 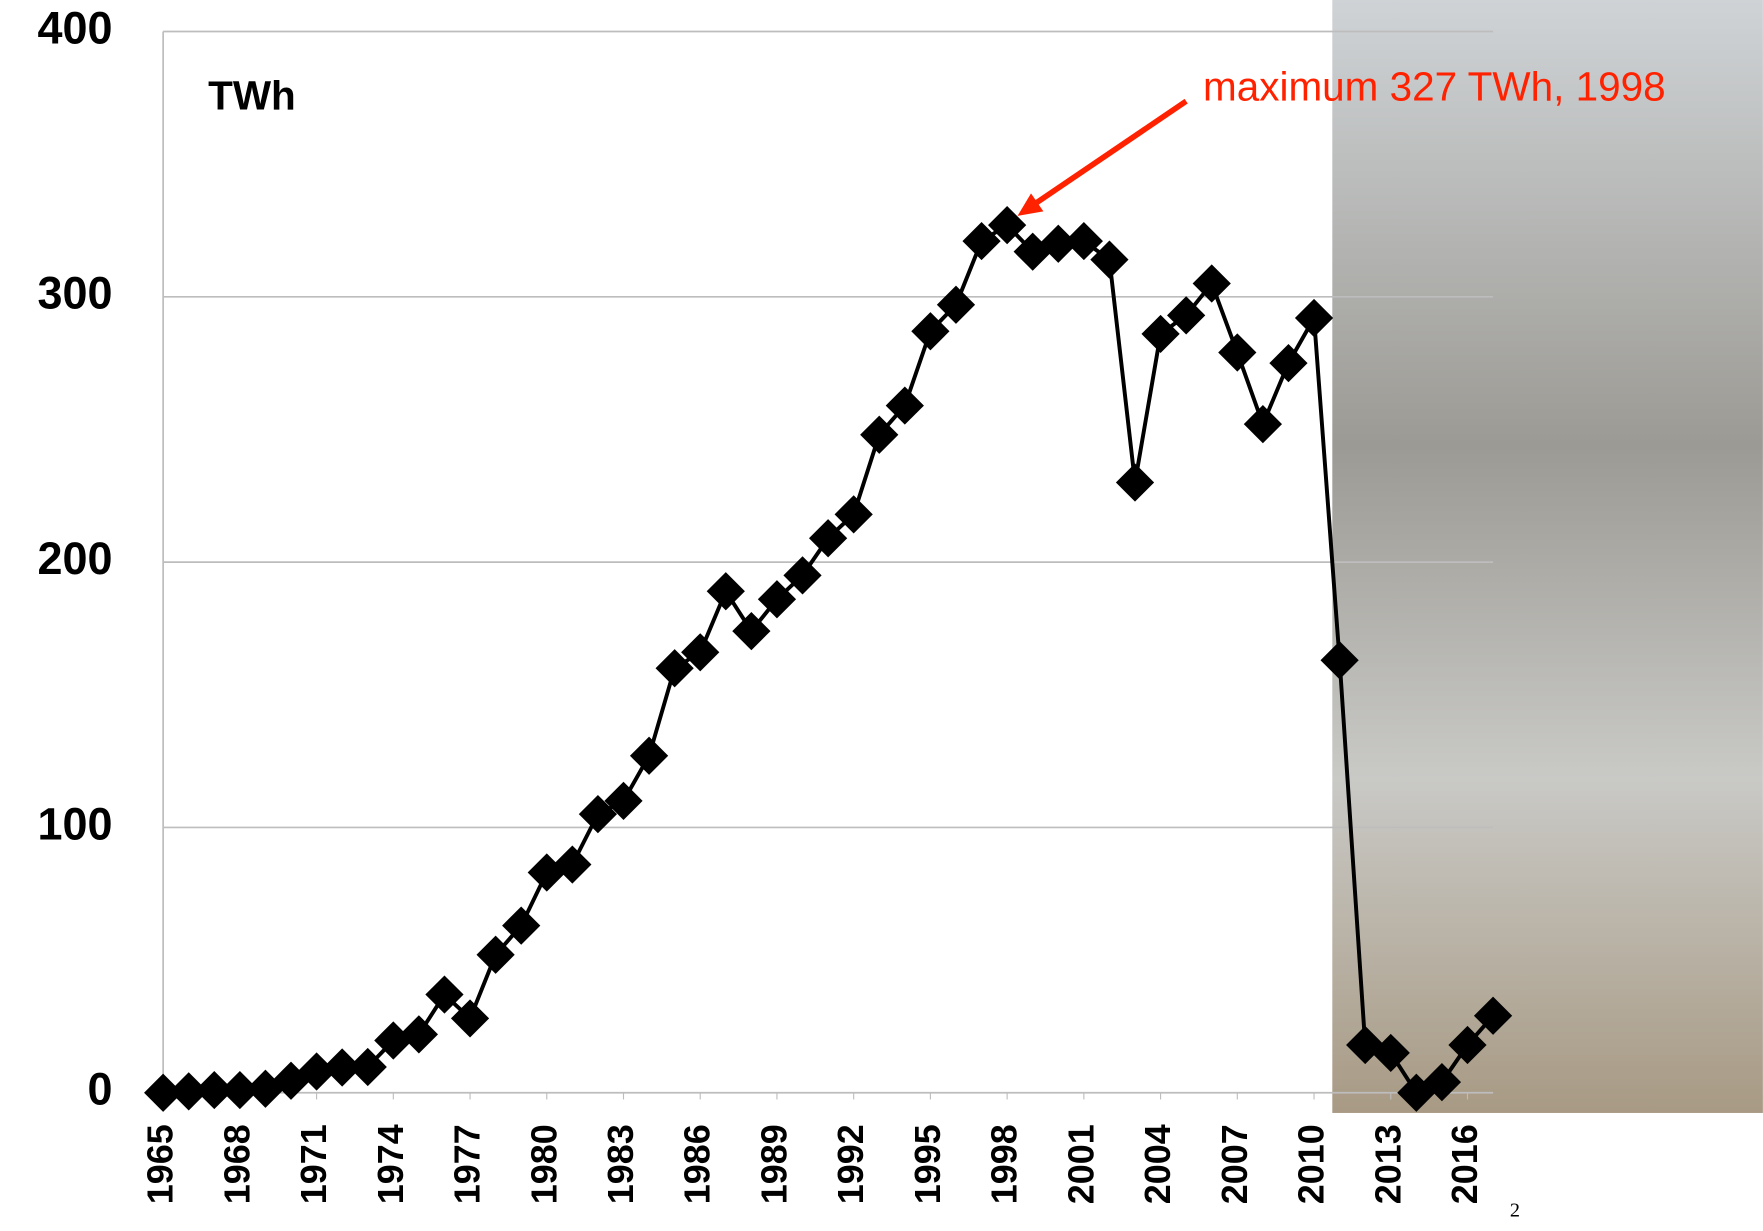 I want to click on x-tick-label: 1983, so click(x=620, y=1164).